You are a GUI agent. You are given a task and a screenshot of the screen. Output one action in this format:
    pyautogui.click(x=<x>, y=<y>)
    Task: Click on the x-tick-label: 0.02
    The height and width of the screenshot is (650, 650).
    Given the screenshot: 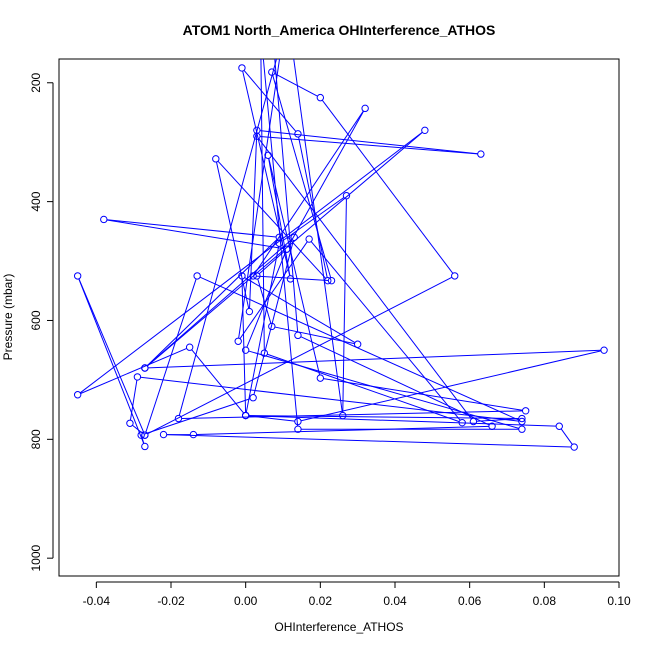 What is the action you would take?
    pyautogui.click(x=321, y=601)
    